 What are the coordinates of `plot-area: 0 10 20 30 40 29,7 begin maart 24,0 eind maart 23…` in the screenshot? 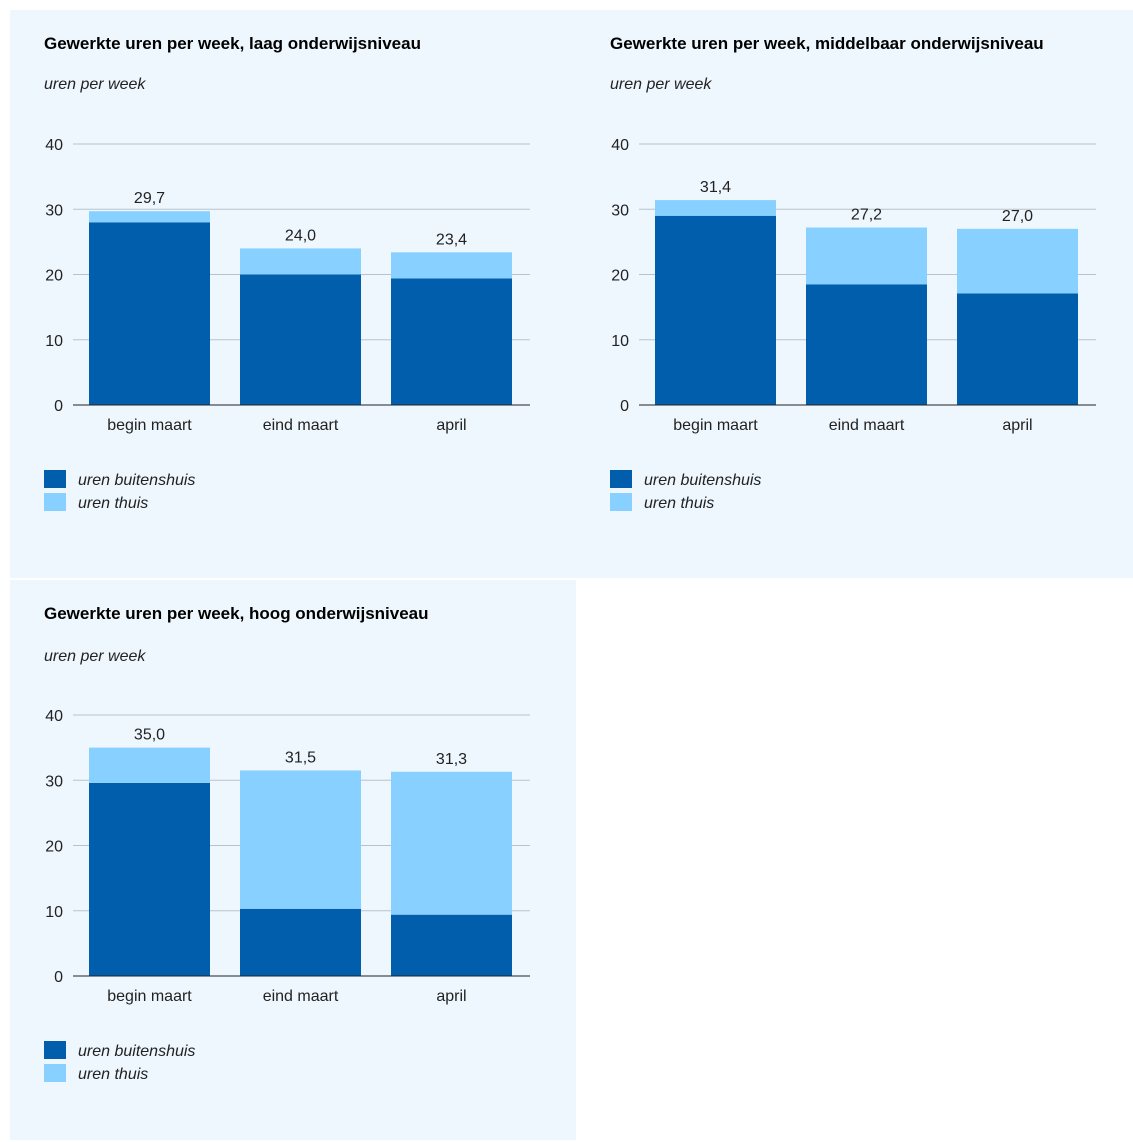 It's located at (287, 324).